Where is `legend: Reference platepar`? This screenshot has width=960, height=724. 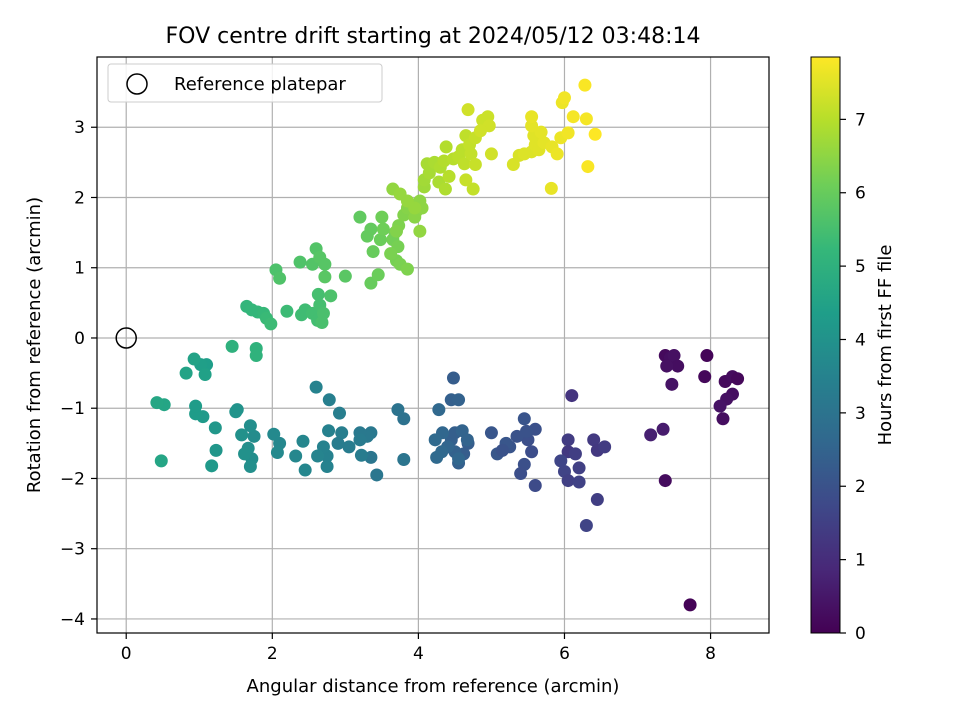 legend: Reference platepar is located at coordinates (245, 83).